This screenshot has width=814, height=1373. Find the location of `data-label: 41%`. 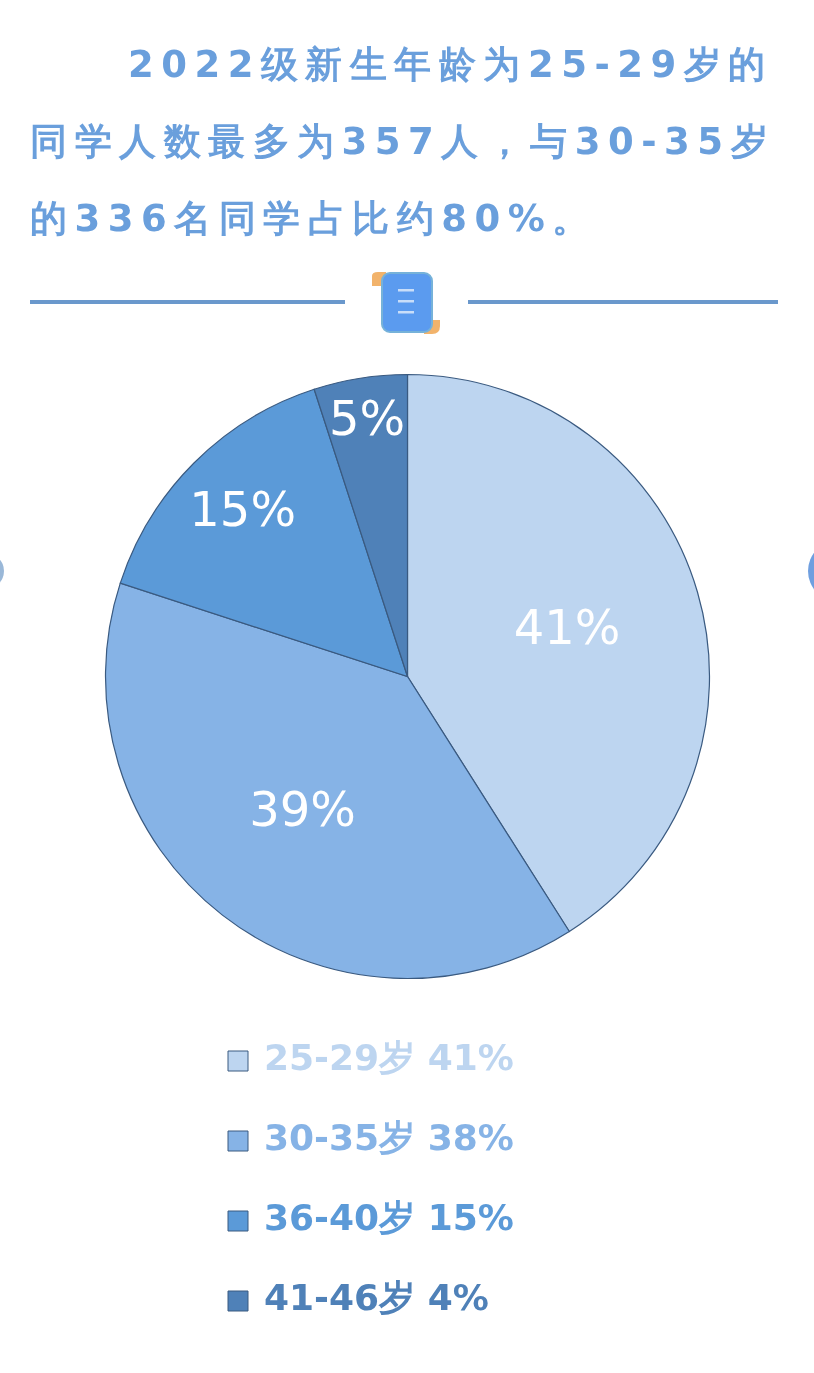

data-label: 41% is located at coordinates (567, 627).